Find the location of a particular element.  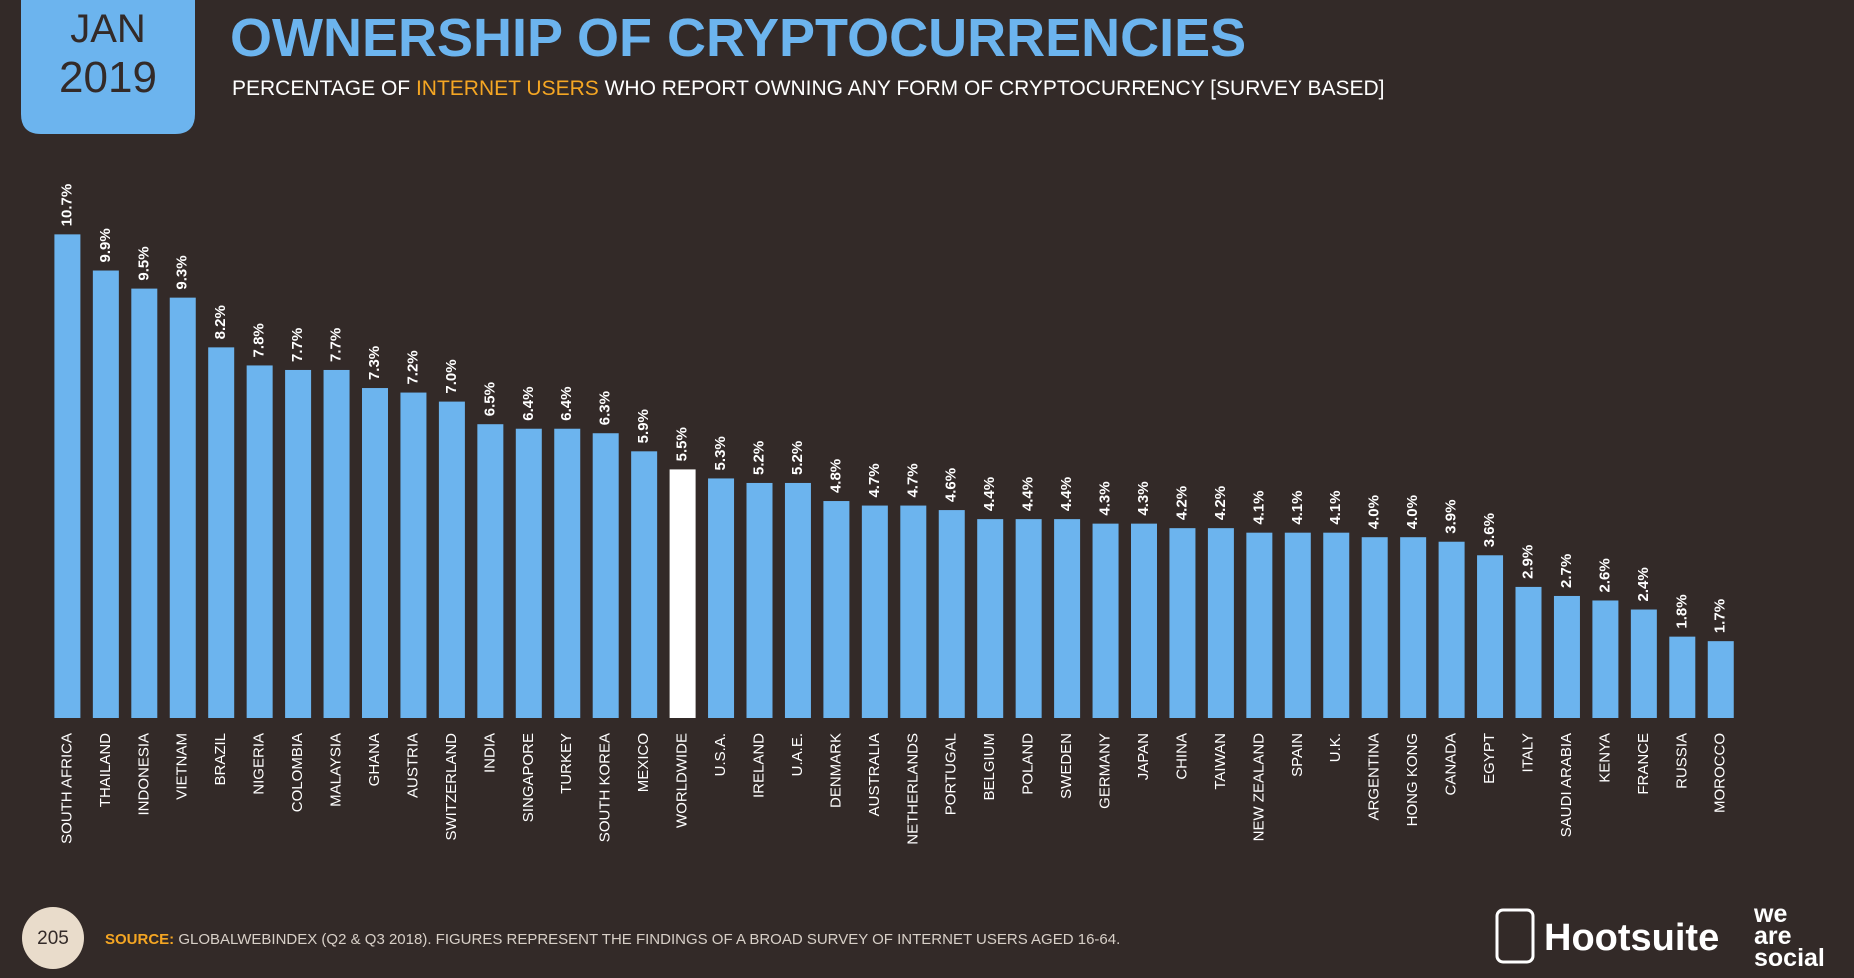

x-tick-label: SOUTH AFRICA is located at coordinates (66, 788).